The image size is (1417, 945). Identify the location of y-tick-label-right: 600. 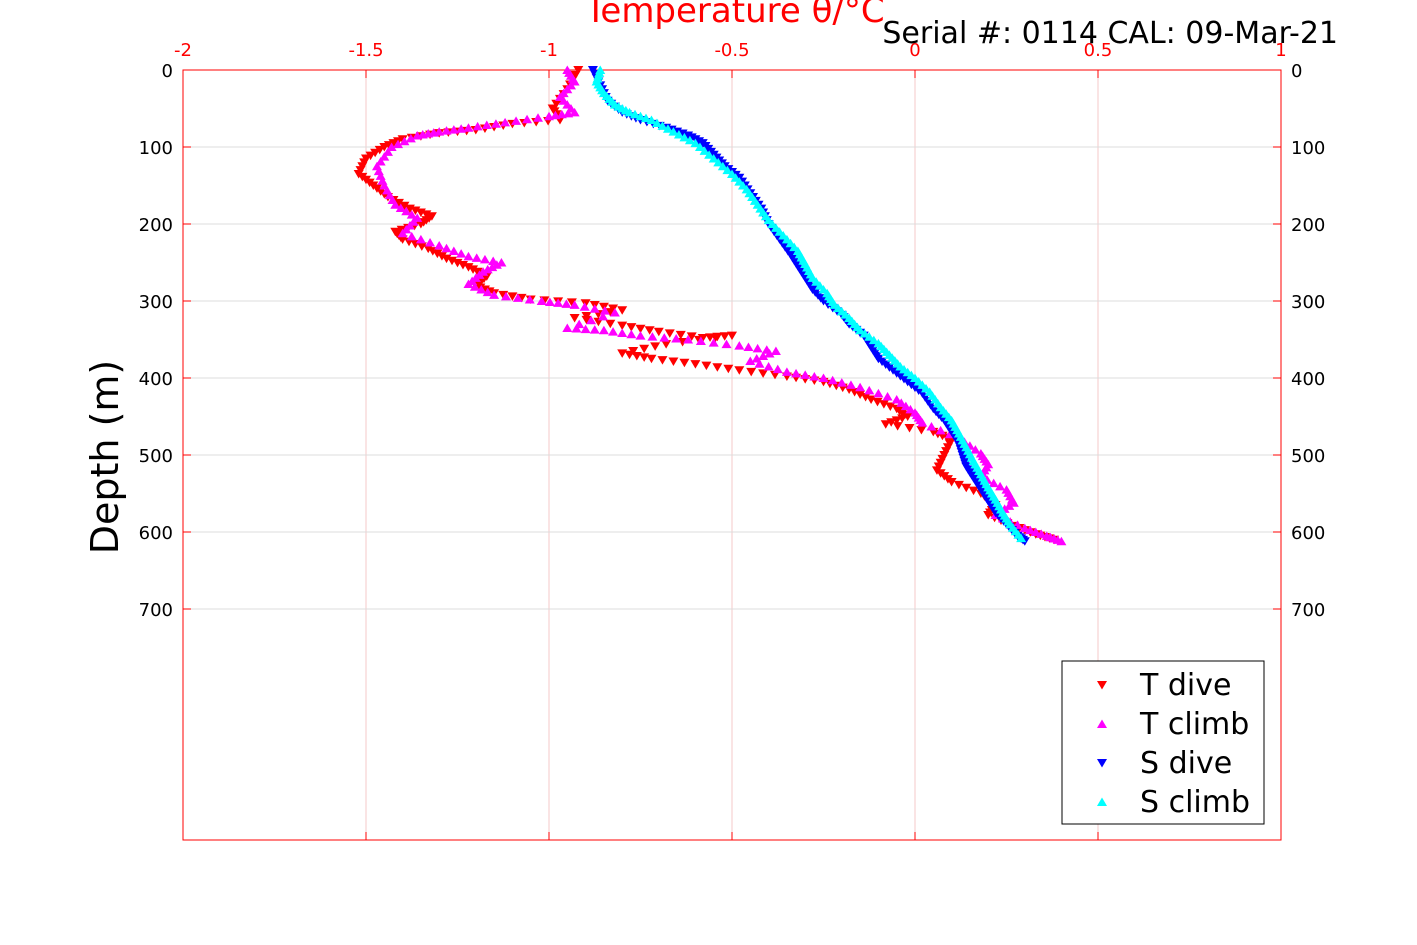
(1308, 533).